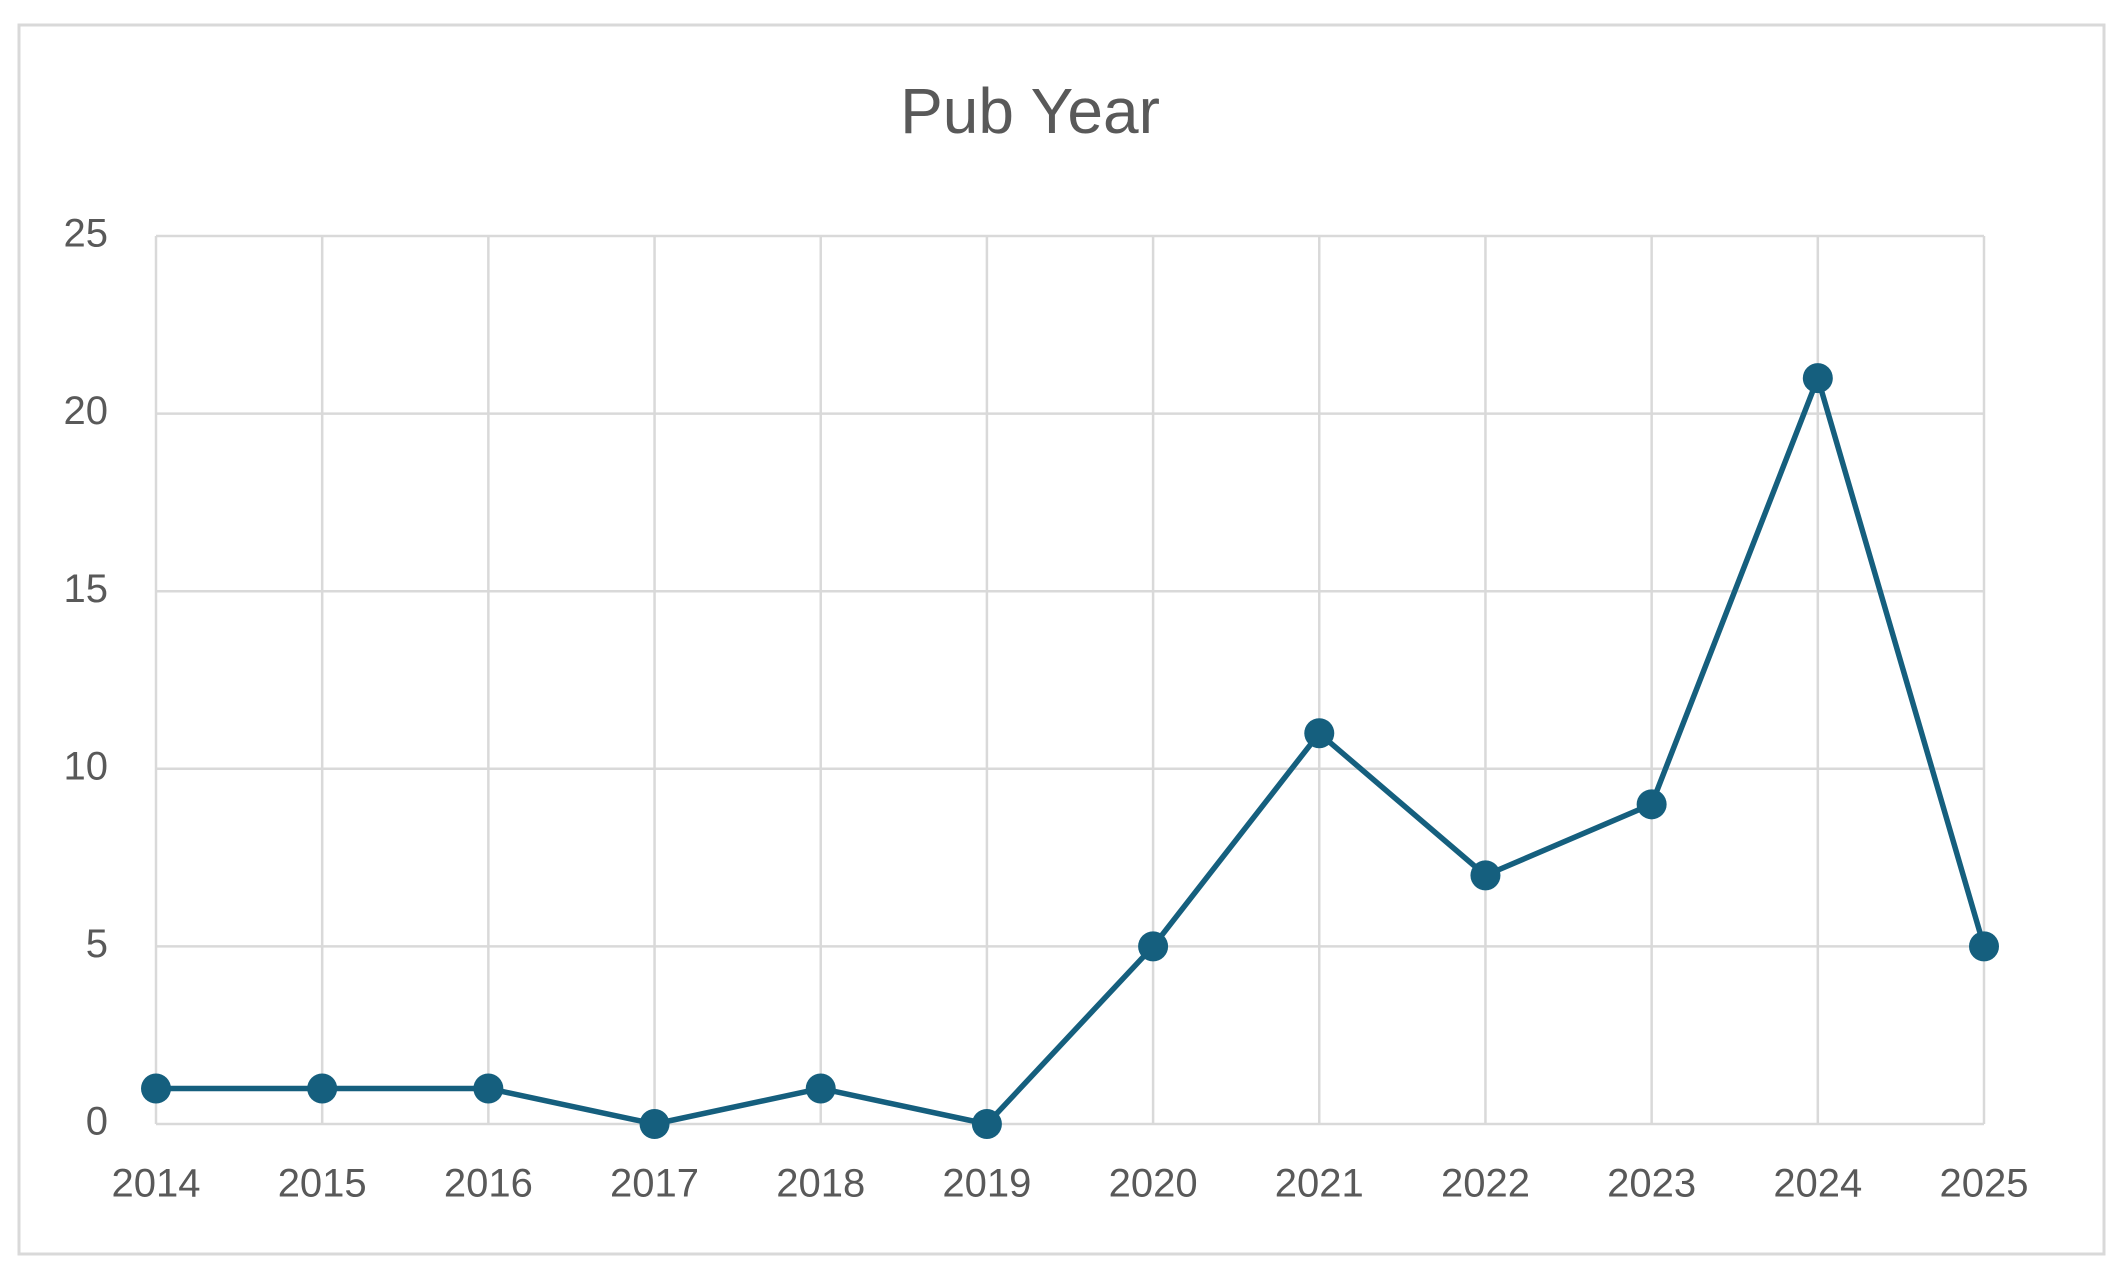 The height and width of the screenshot is (1273, 2124). Describe the element at coordinates (1651, 1184) in the screenshot. I see `x-tick-label: 2023` at that location.